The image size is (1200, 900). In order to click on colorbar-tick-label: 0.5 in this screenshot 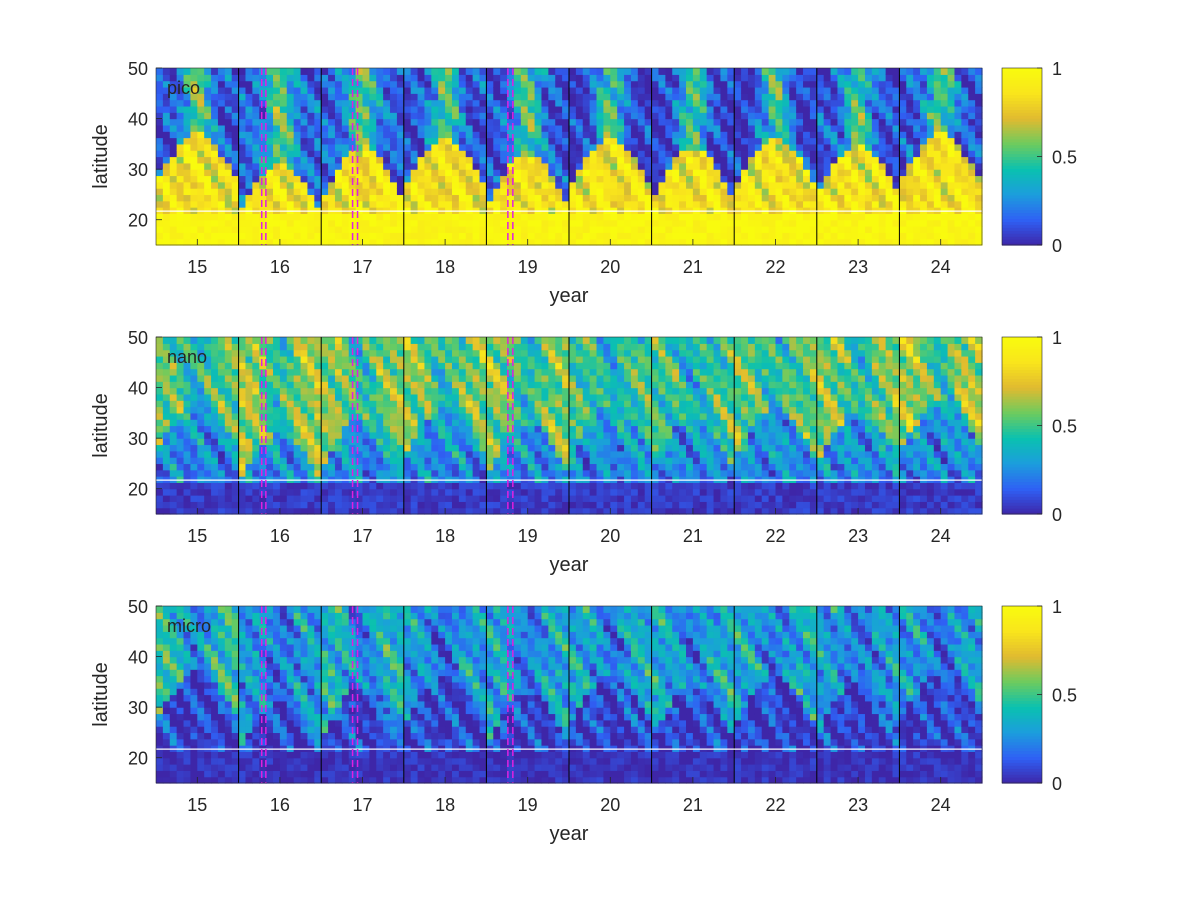, I will do `click(1064, 158)`.